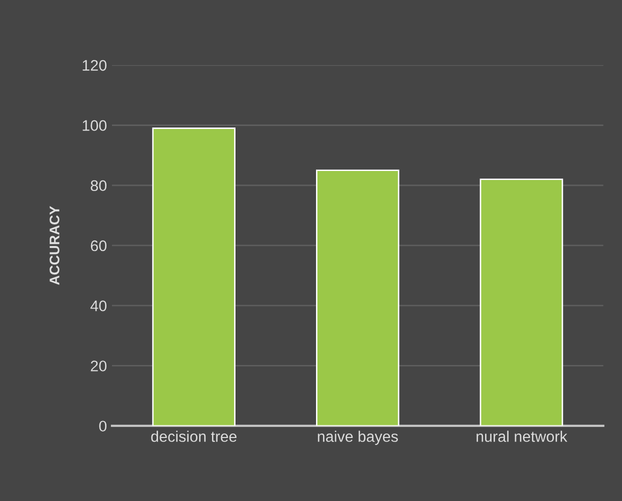 This screenshot has width=622, height=501. What do you see at coordinates (94, 65) in the screenshot?
I see `y-tick-label: 120` at bounding box center [94, 65].